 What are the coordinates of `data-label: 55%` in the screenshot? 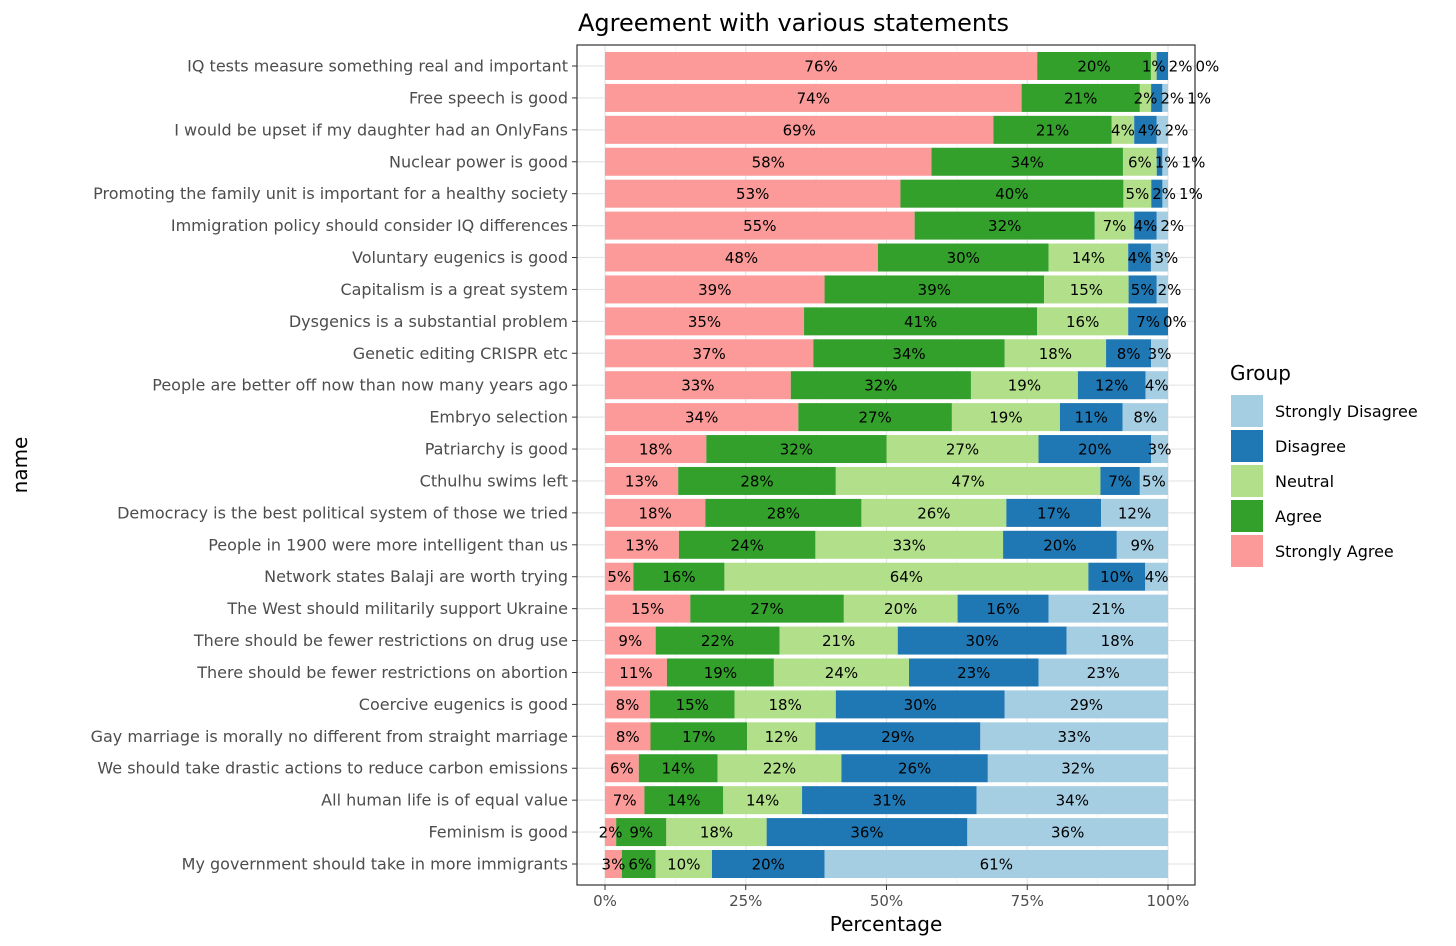 It's located at (759, 226).